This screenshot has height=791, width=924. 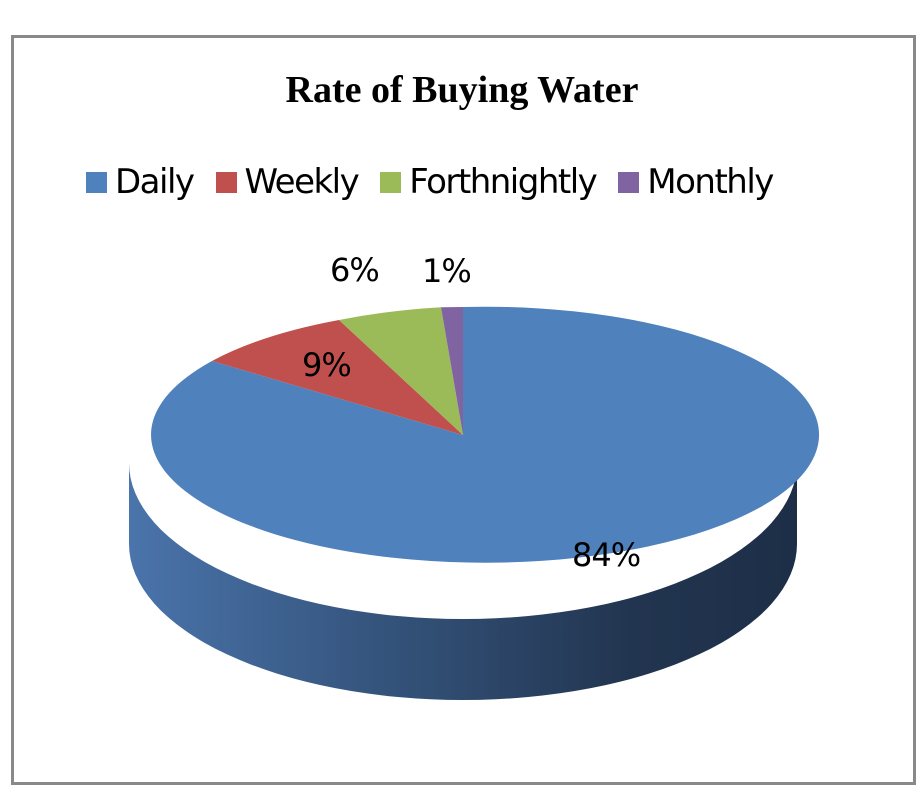 I want to click on pie-slice-weekly, so click(x=337, y=377).